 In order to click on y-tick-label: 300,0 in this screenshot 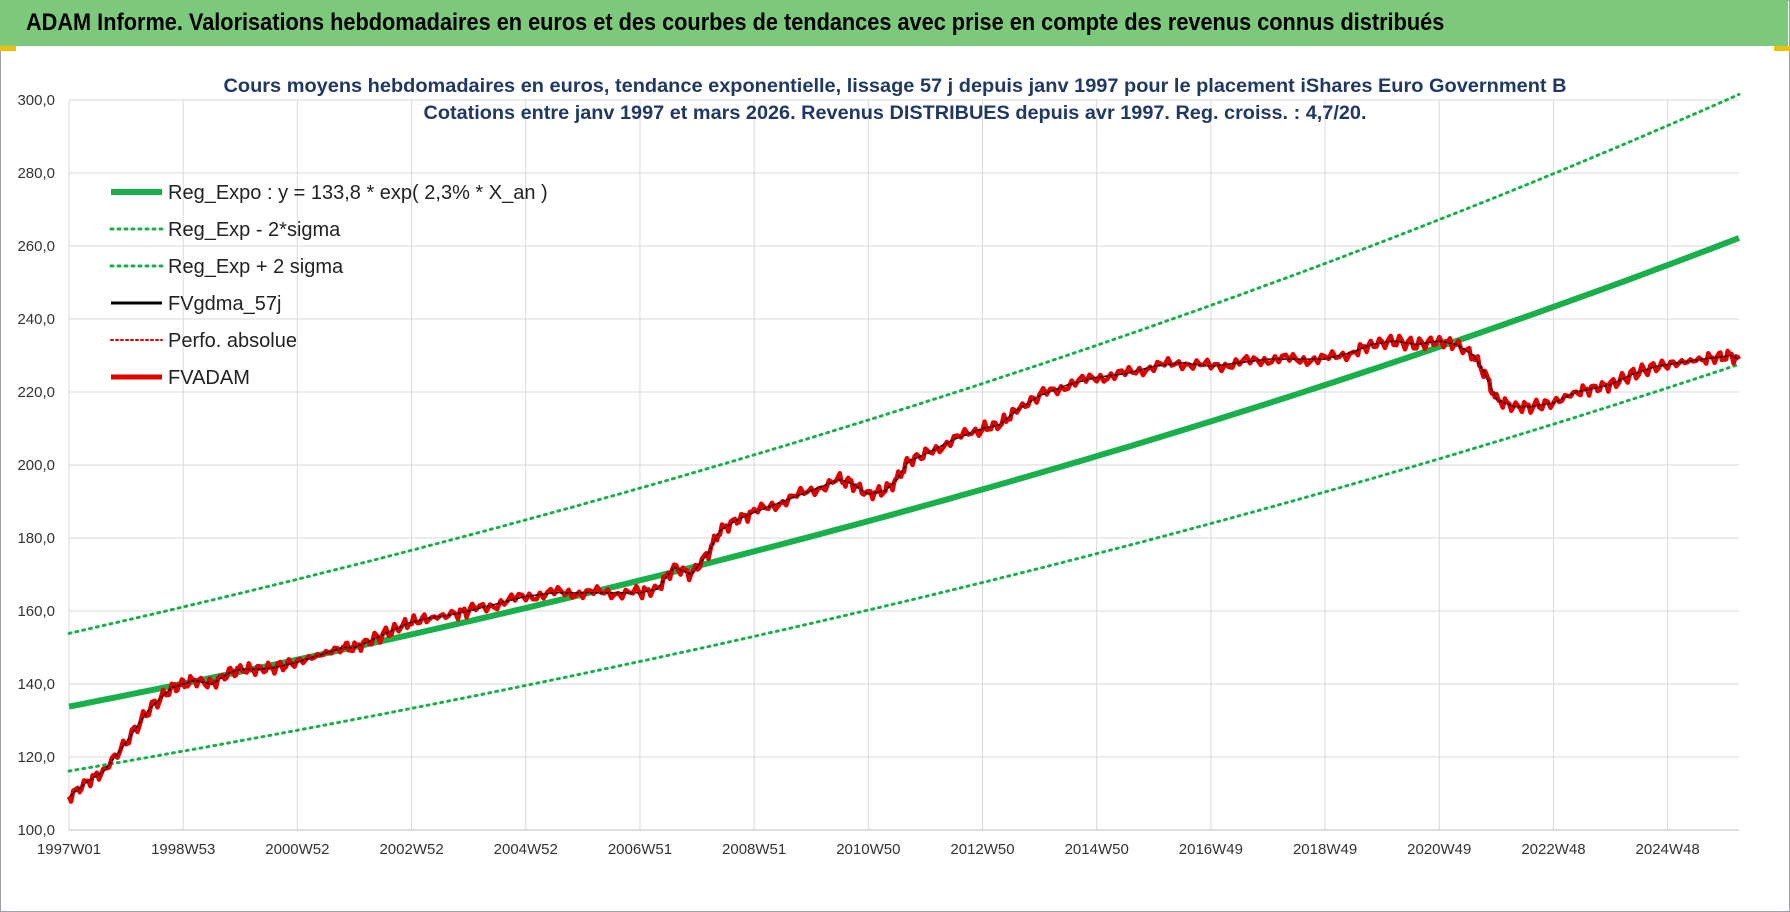, I will do `click(36, 100)`.